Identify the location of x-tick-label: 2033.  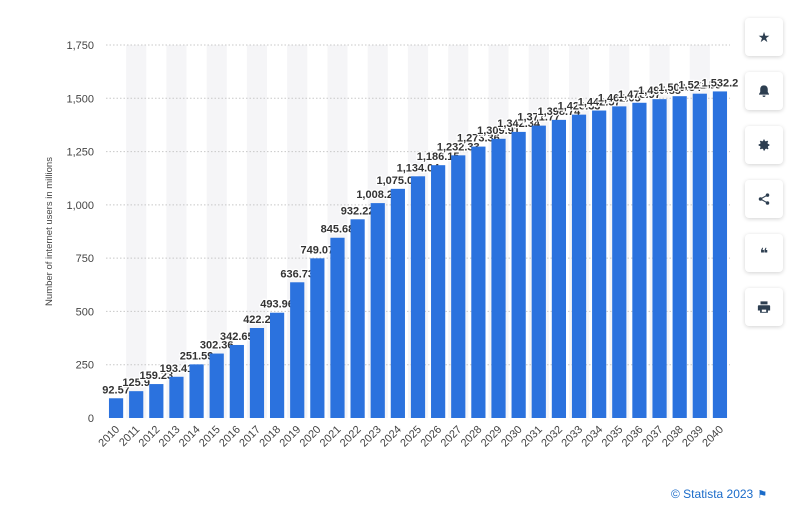
(572, 437).